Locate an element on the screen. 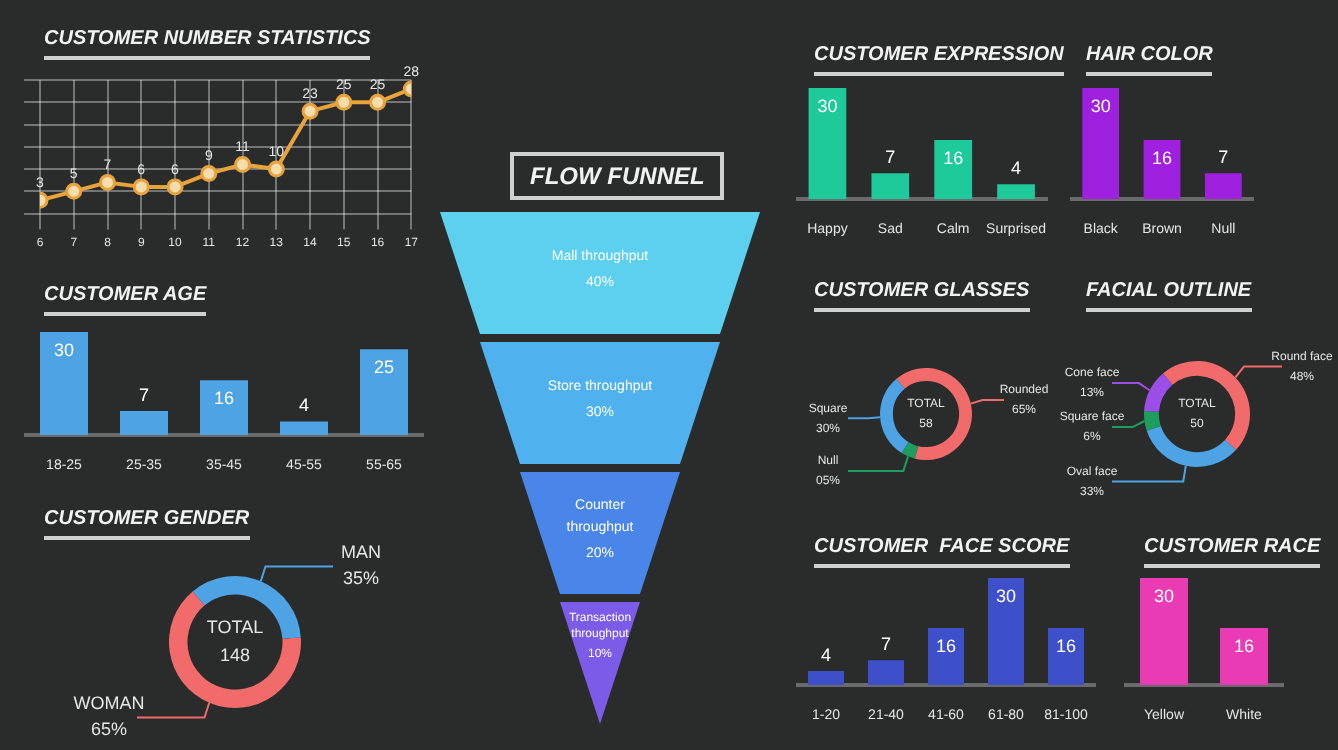 The width and height of the screenshot is (1338, 750). slice-label: WOMAN is located at coordinates (109, 703).